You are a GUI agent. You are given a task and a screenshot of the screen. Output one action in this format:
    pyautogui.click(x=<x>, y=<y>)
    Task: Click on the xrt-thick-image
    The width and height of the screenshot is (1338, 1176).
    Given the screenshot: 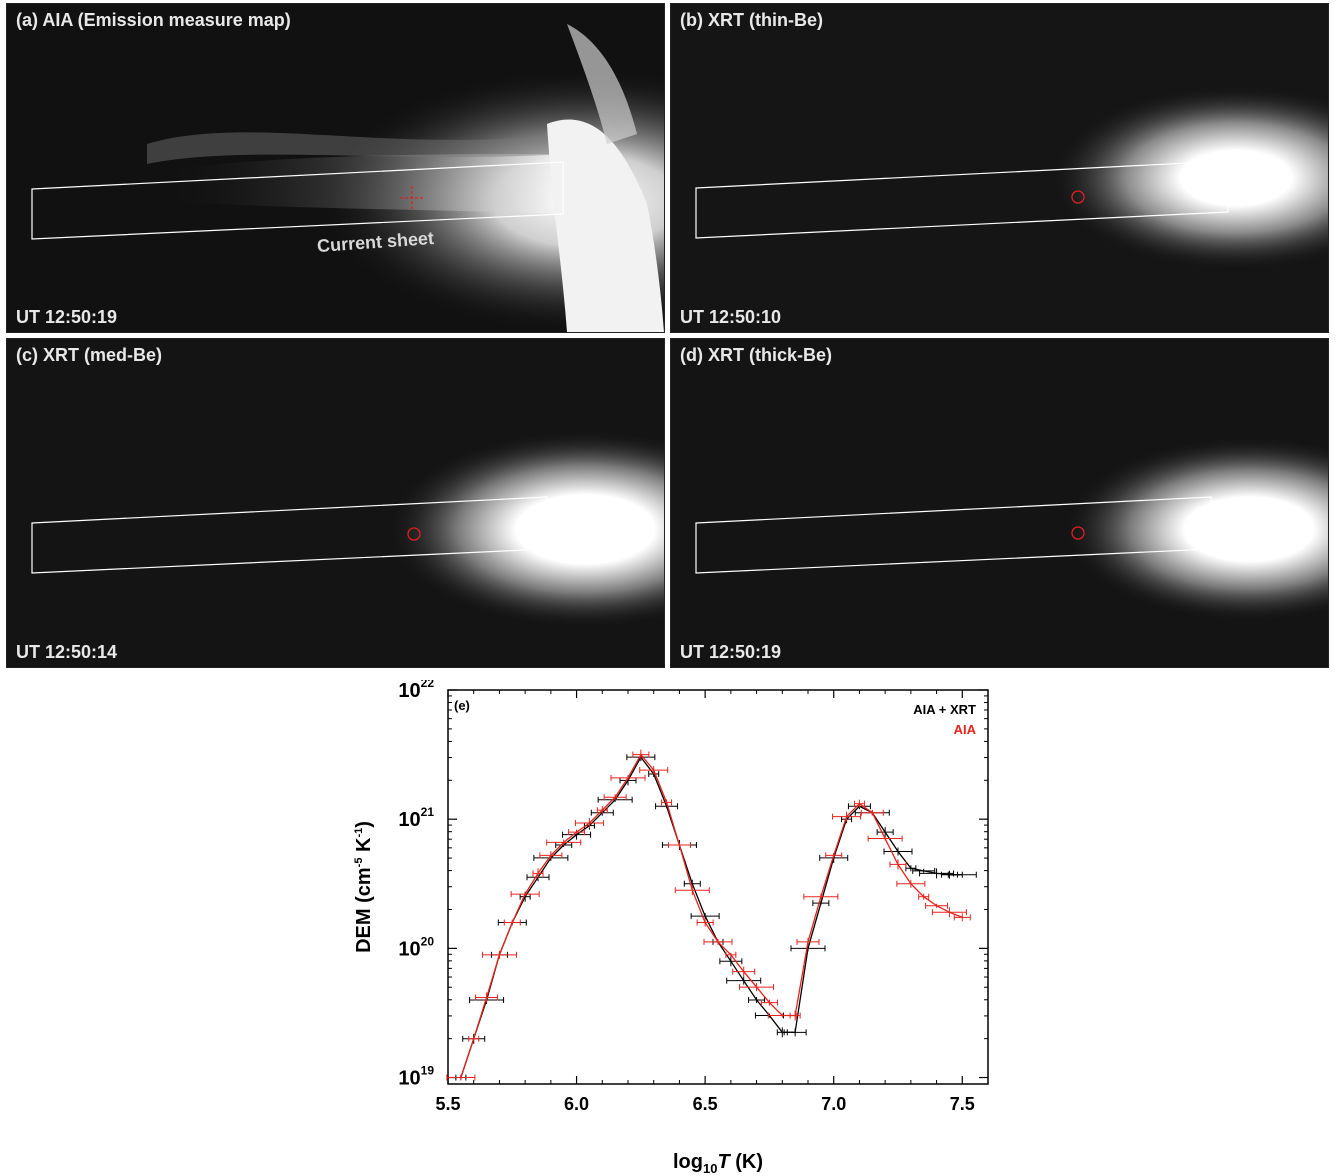 What is the action you would take?
    pyautogui.click(x=999, y=503)
    